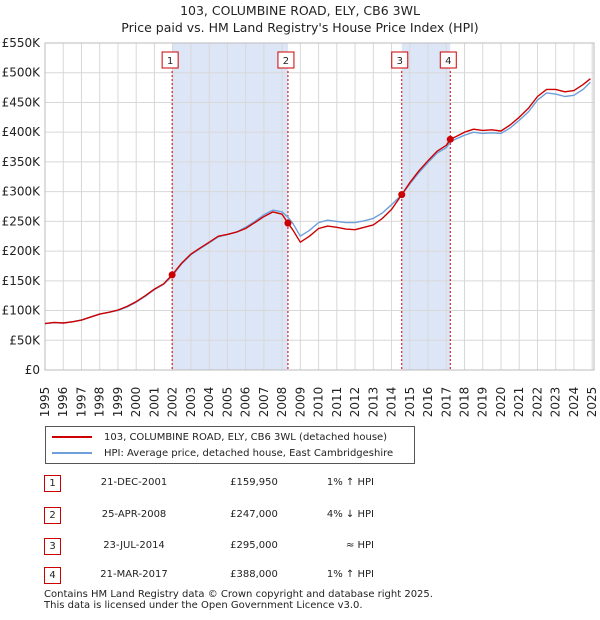 The height and width of the screenshot is (620, 600). What do you see at coordinates (118, 402) in the screenshot?
I see `x-tick-label: 1999` at bounding box center [118, 402].